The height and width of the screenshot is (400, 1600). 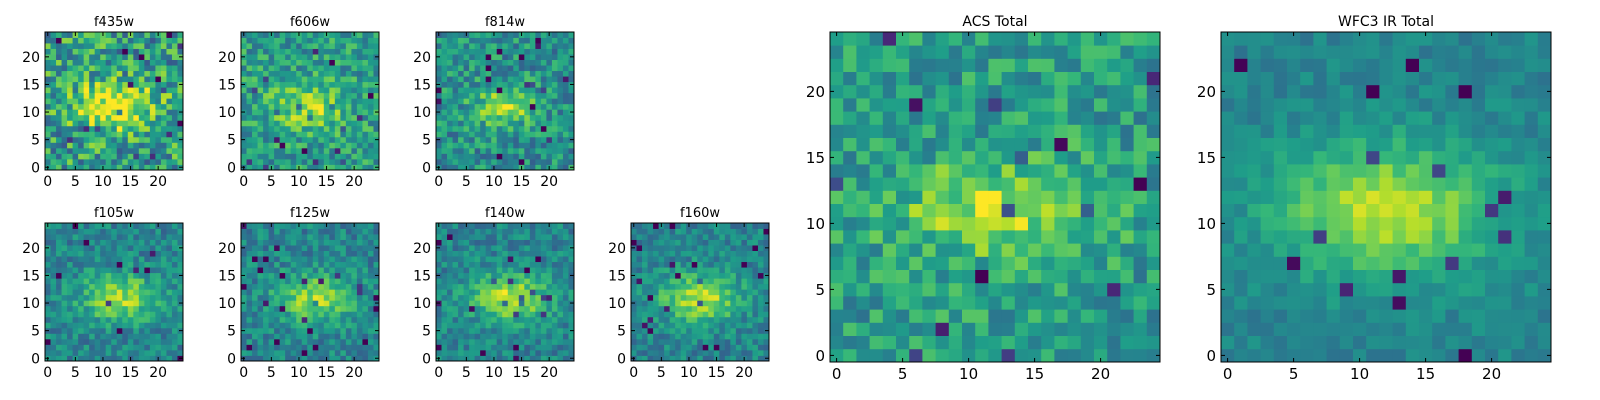 What do you see at coordinates (227, 276) in the screenshot?
I see `y-tick-label: 15` at bounding box center [227, 276].